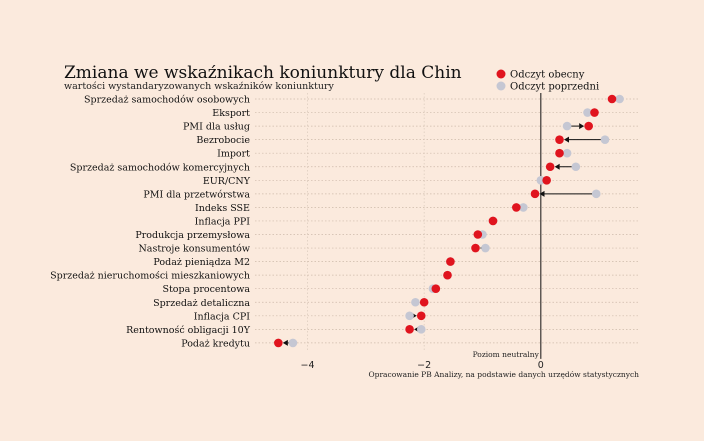  Describe the element at coordinates (160, 167) in the screenshot. I see `category-label: Sprzedaż samochodów komercyjnych` at that location.